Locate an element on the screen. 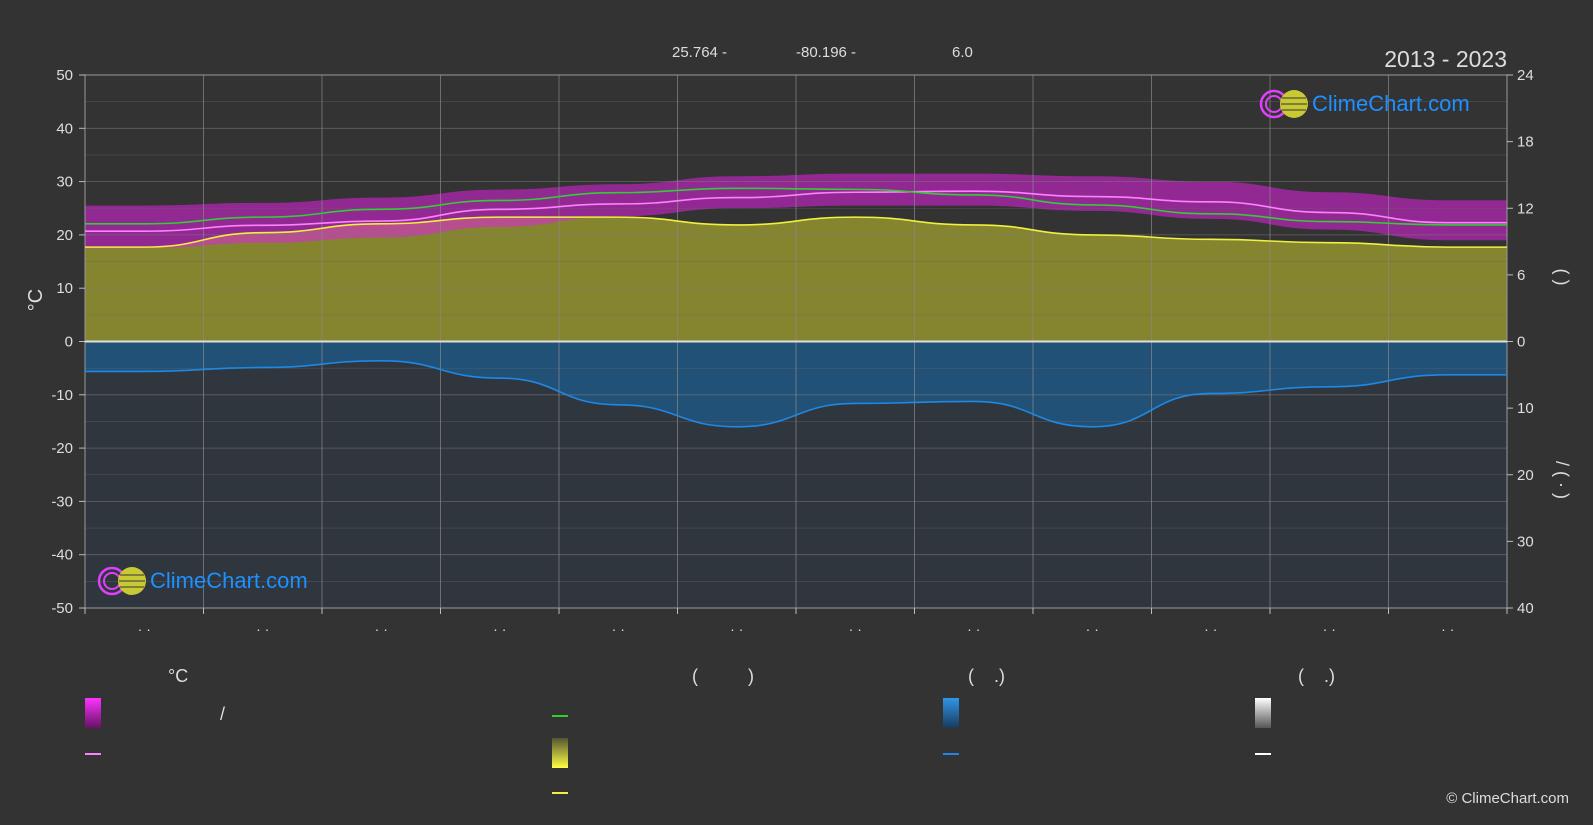  legend-daylight-line is located at coordinates (560, 716).